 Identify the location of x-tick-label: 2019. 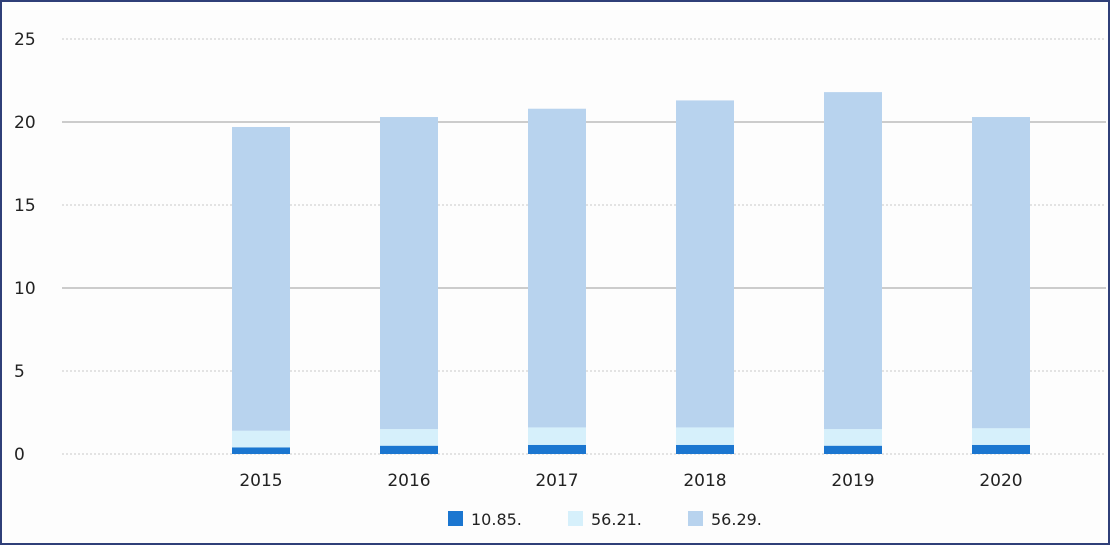
(852, 481).